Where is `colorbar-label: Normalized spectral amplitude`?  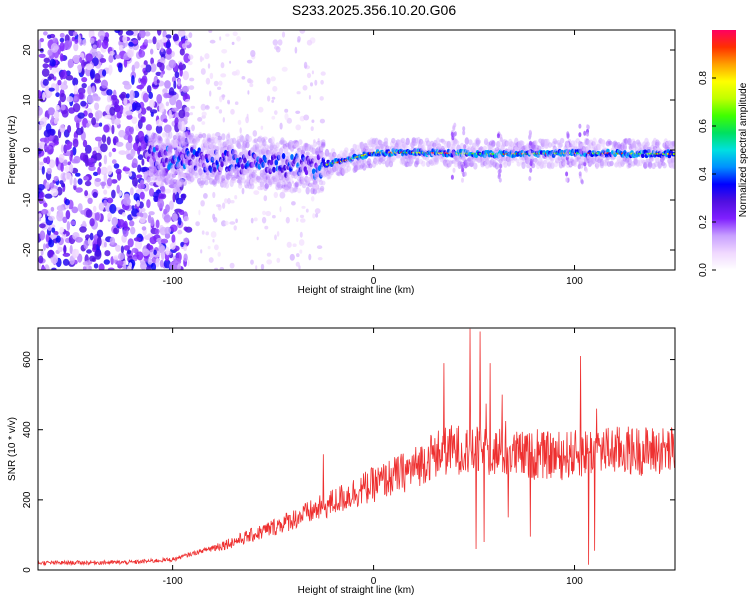
colorbar-label: Normalized spectral amplitude is located at coordinates (743, 149).